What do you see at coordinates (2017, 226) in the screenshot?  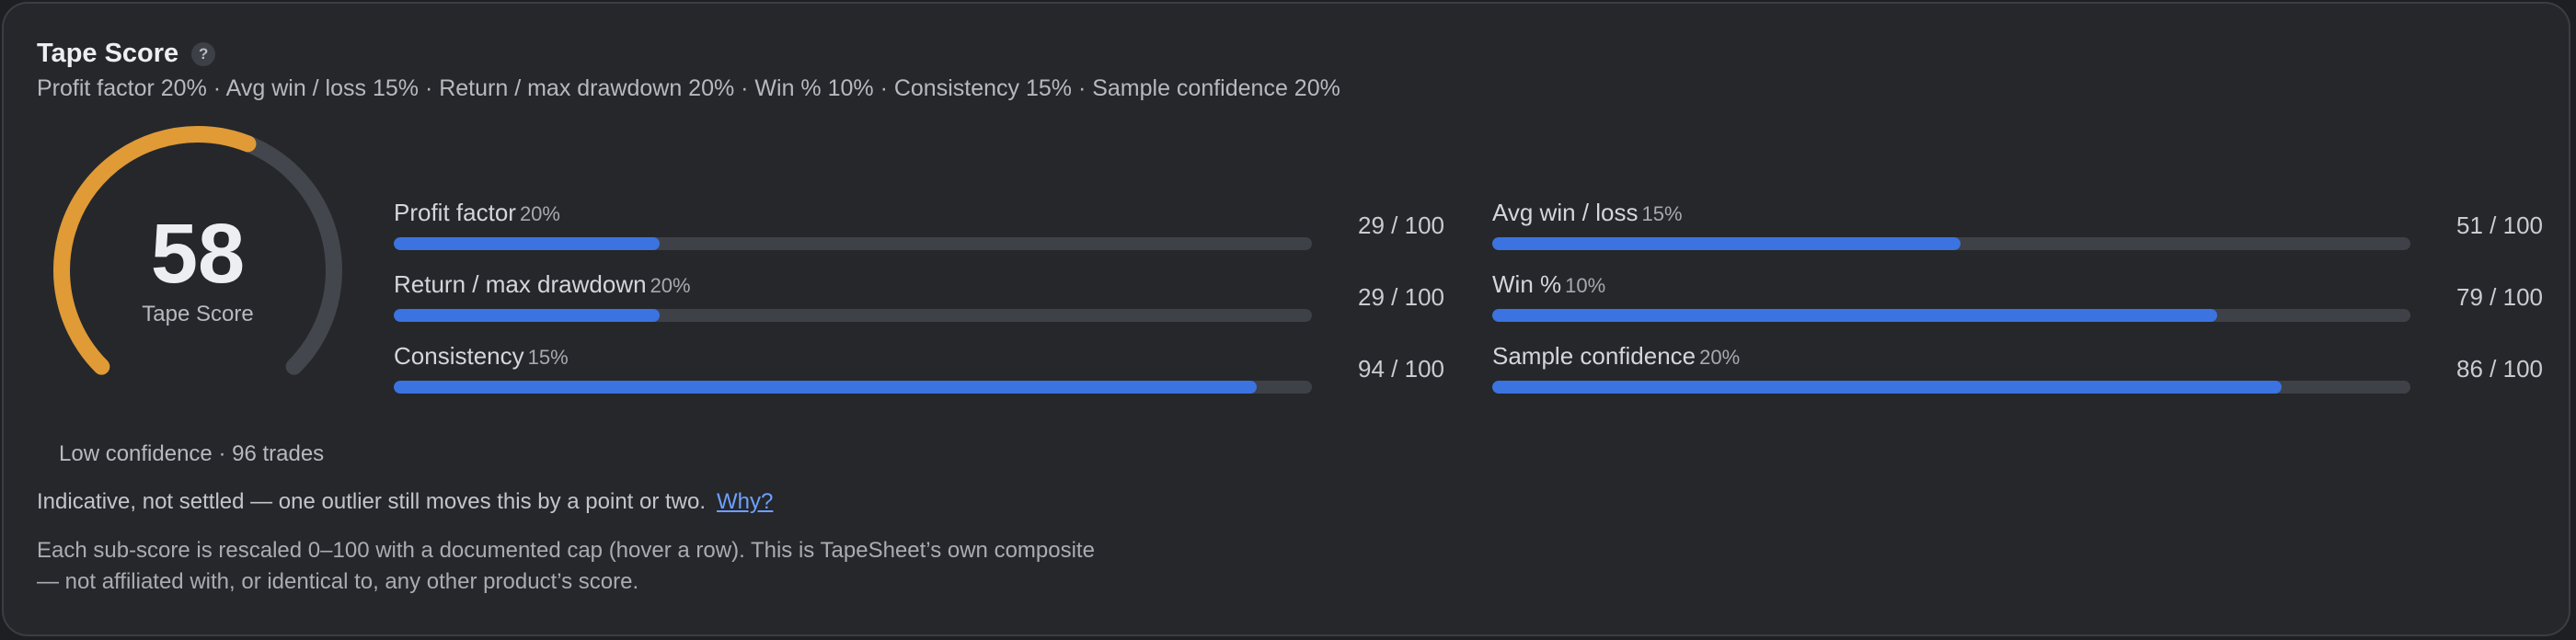 I see `metric-row: Avg win / loss 15% 51 / 100` at bounding box center [2017, 226].